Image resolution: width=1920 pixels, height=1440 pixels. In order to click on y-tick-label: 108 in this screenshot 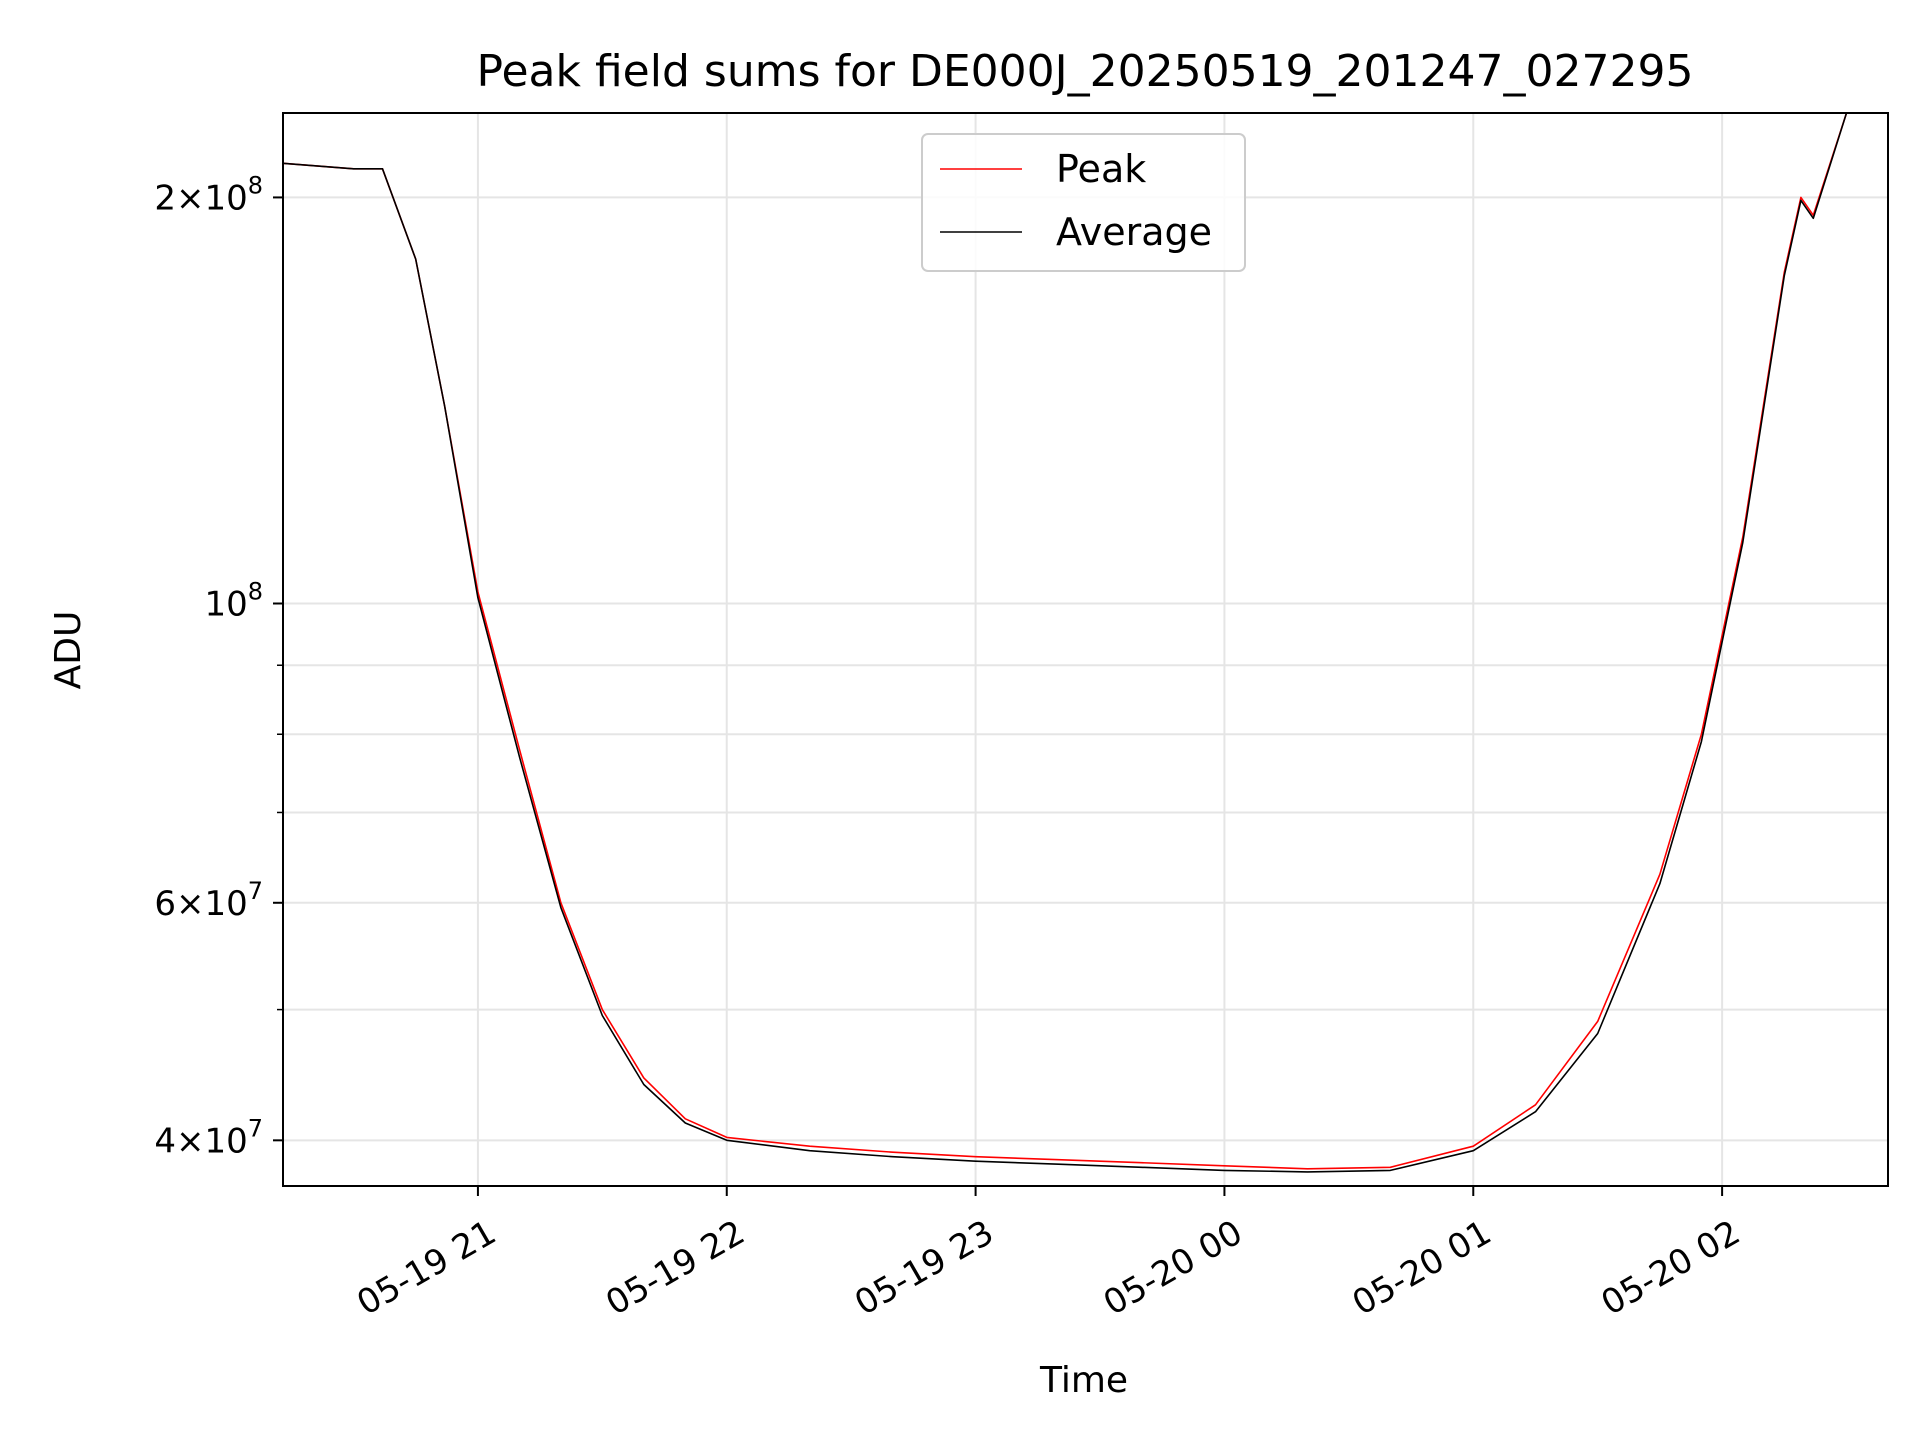, I will do `click(233, 601)`.